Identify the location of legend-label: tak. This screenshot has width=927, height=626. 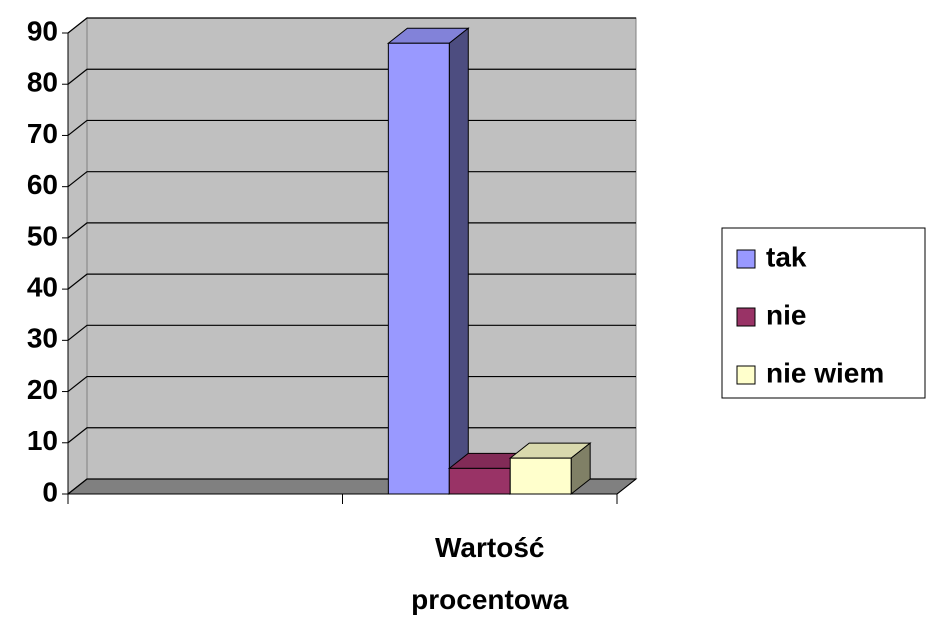
(786, 256).